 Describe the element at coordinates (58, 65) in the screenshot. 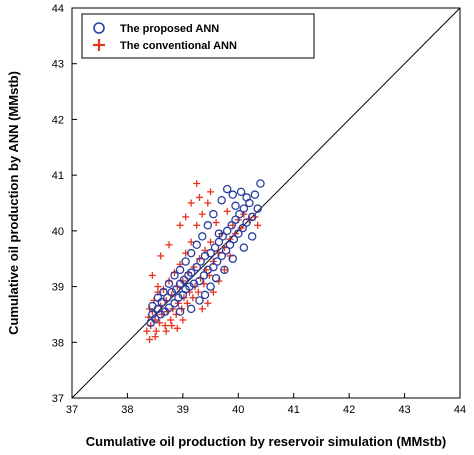

I see `y-tick-label: 43` at that location.